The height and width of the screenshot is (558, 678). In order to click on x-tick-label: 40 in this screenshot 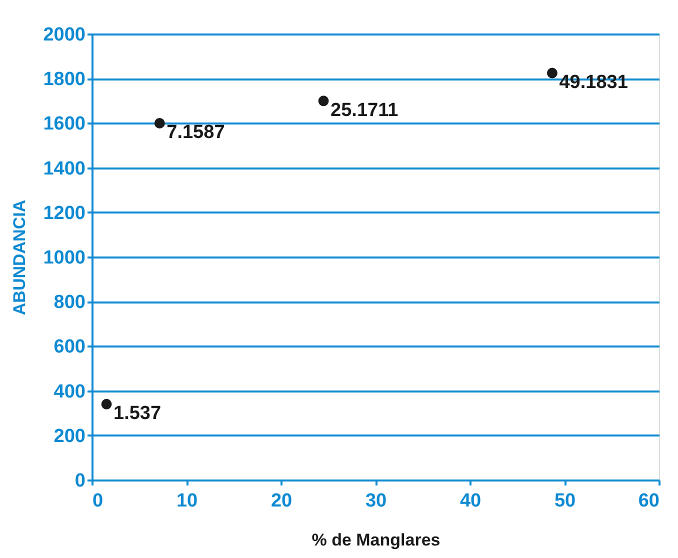, I will do `click(471, 501)`.